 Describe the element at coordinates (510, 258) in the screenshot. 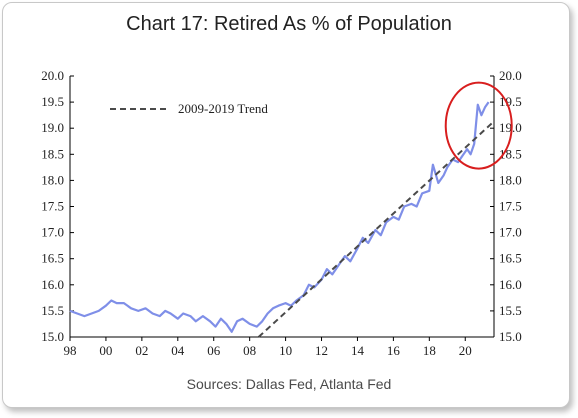

I see `y-tick-label-right: 16.5` at that location.